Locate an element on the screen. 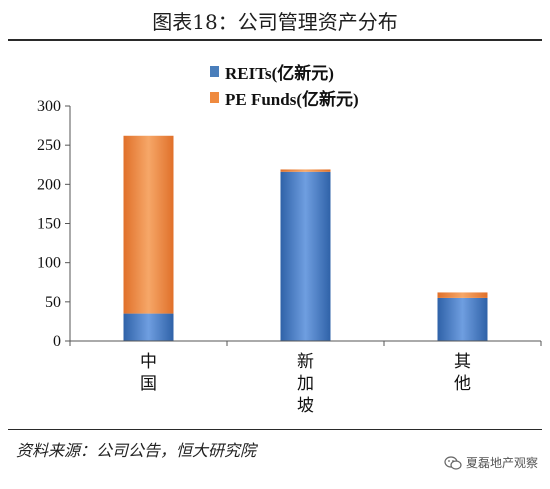 This screenshot has height=489, width=550. legend: REITs(亿新元) PE Funds(亿新元) is located at coordinates (284, 84).